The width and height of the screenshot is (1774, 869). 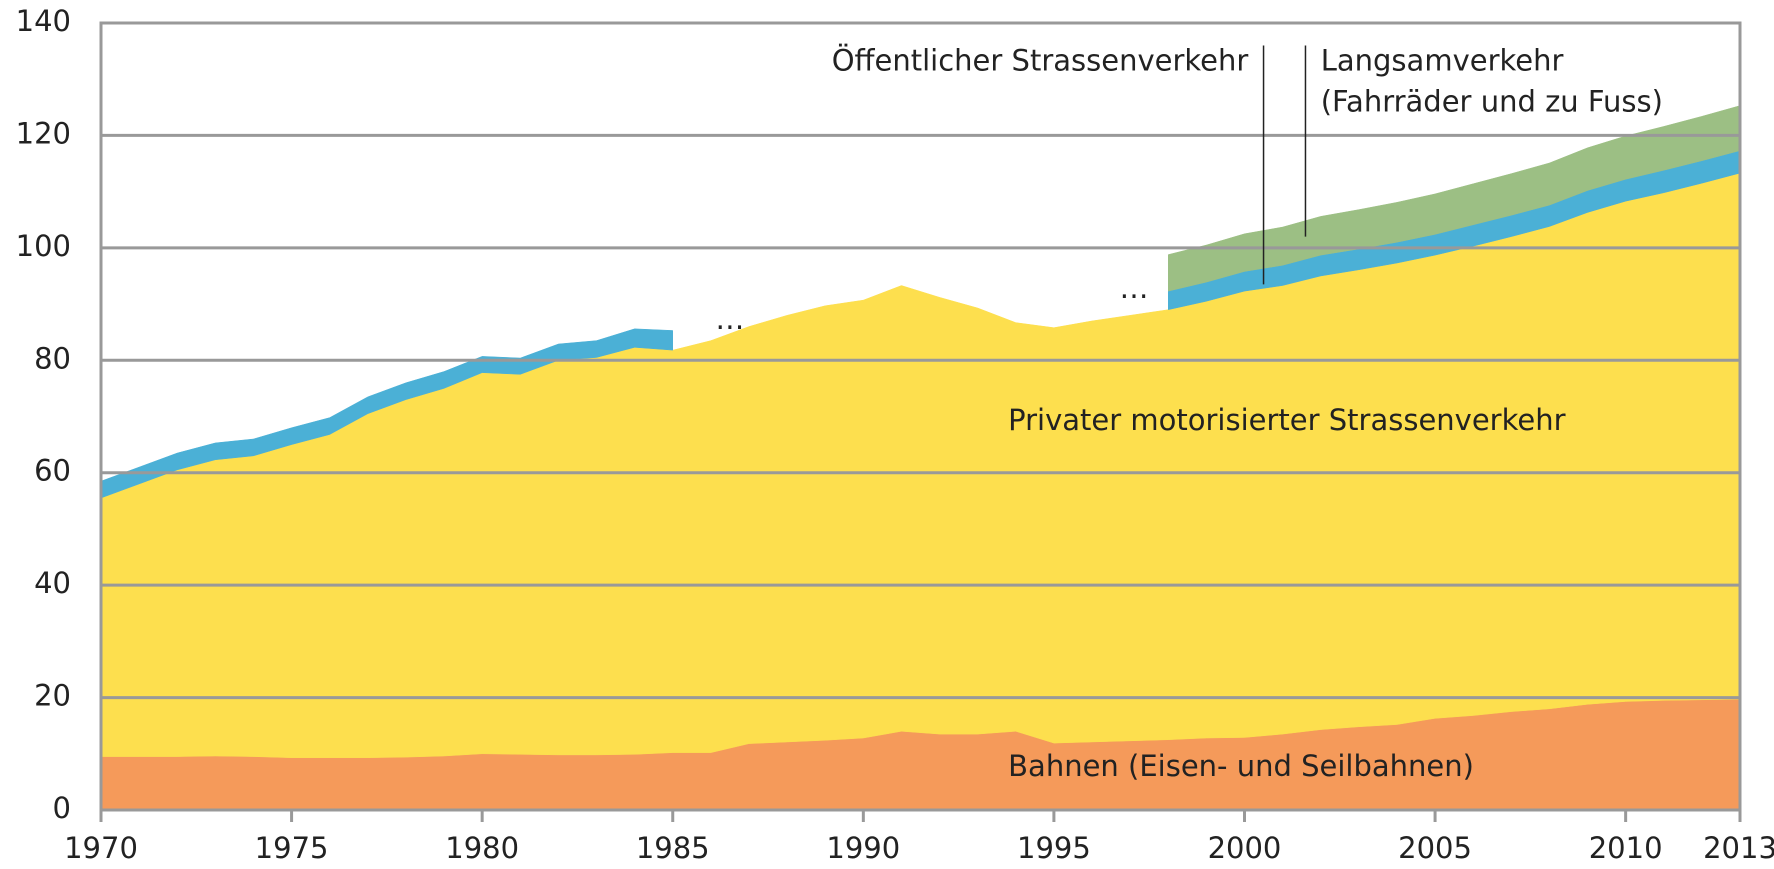 What do you see at coordinates (1492, 101) in the screenshot?
I see `annotation: (Fahrräder und zu Fuss)` at bounding box center [1492, 101].